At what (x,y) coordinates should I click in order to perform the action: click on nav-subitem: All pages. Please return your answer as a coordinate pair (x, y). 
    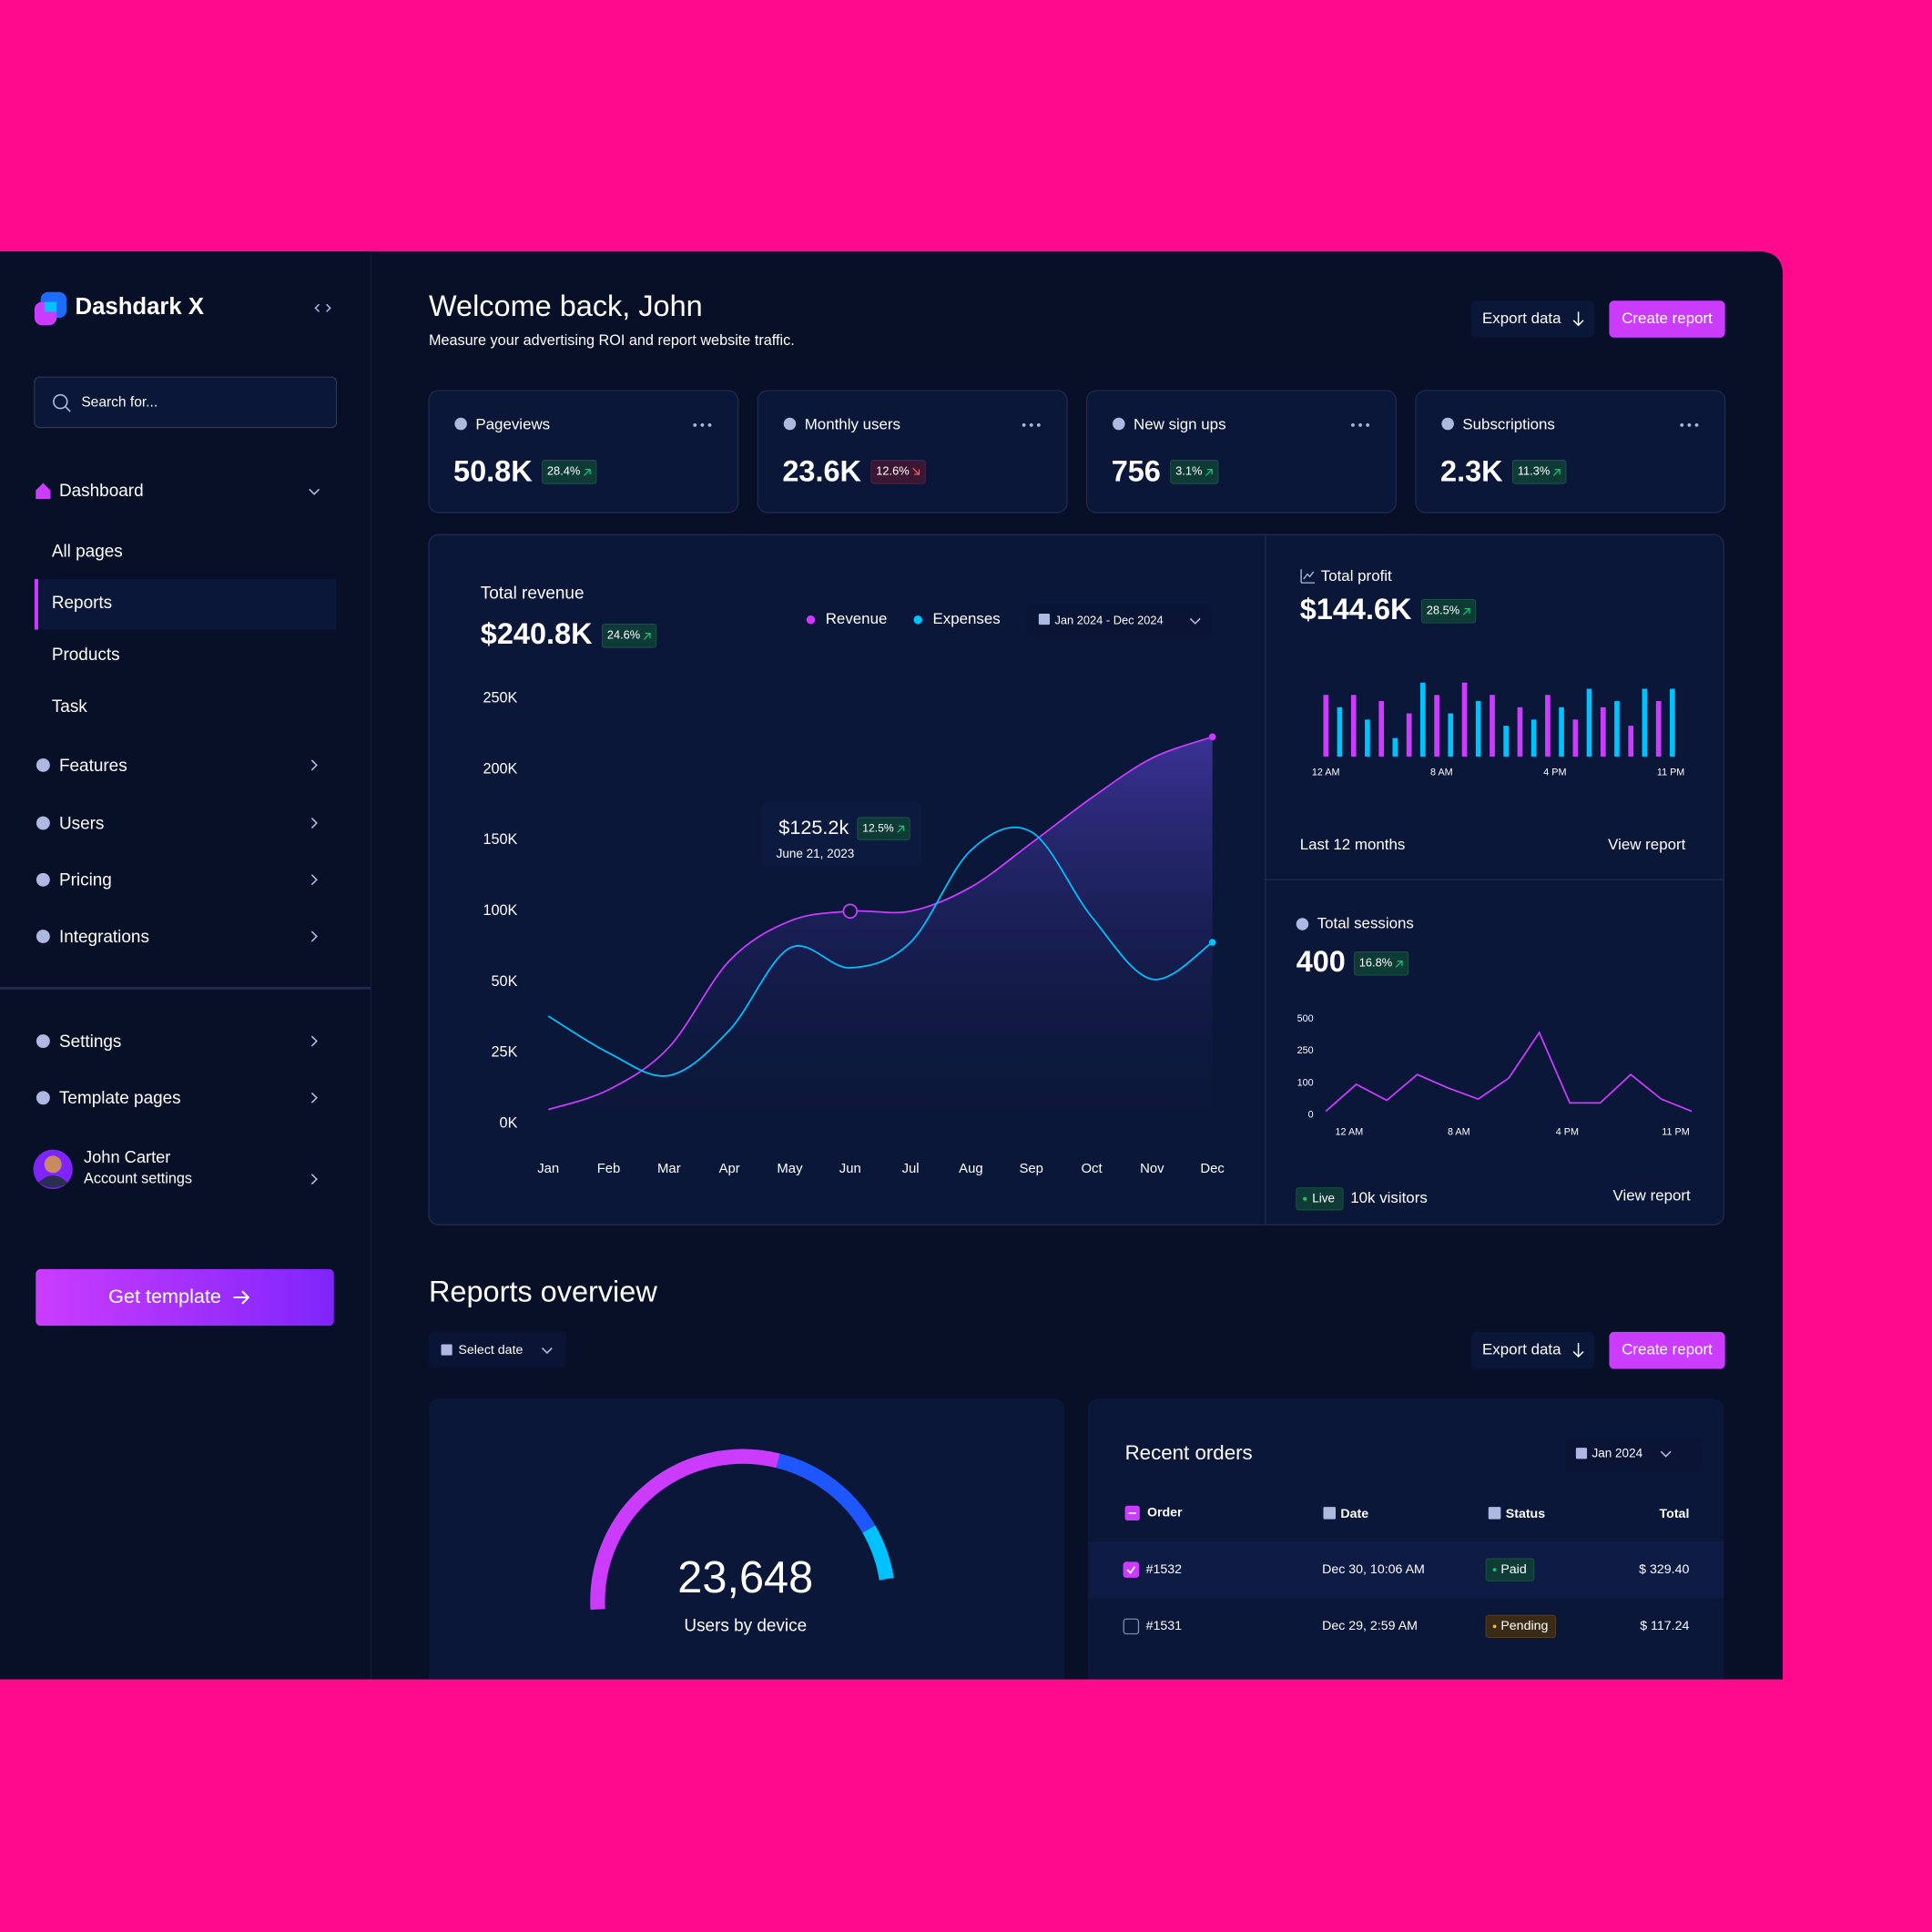
    Looking at the image, I should click on (88, 551).